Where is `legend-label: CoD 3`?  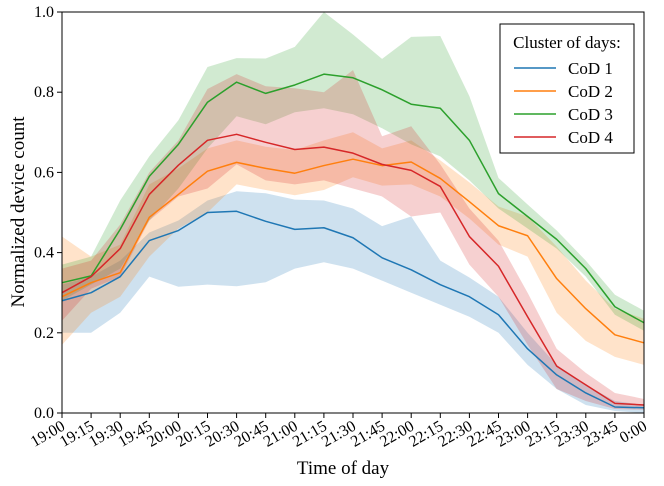 legend-label: CoD 3 is located at coordinates (590, 114).